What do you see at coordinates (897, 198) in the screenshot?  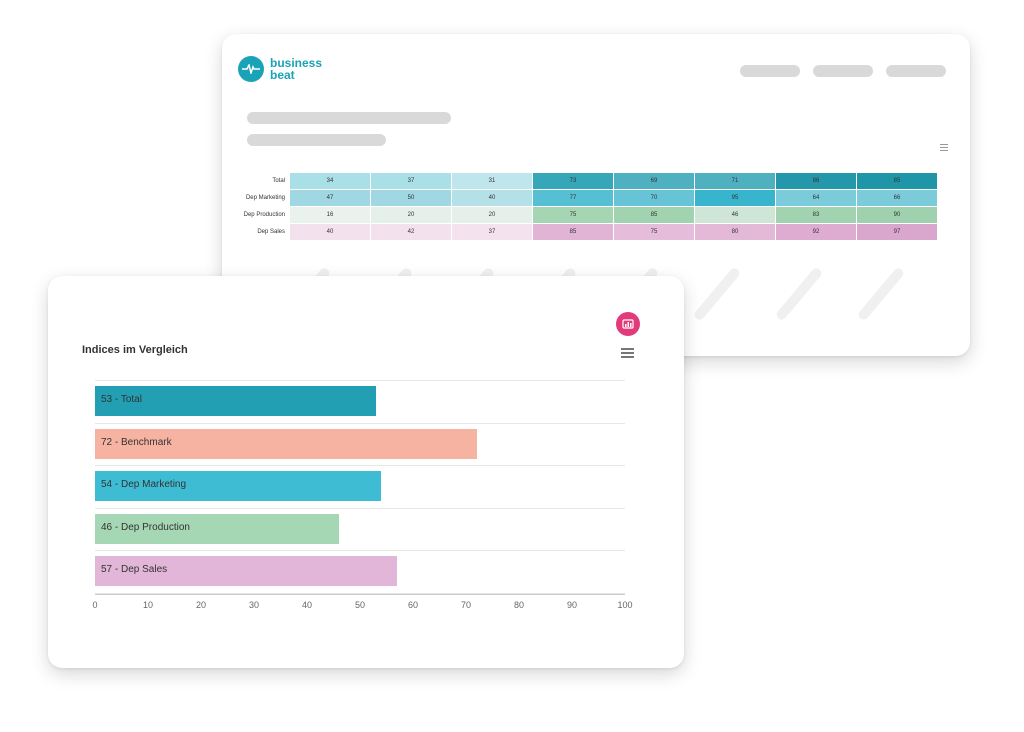 I see `heatmap-cell: 66` at bounding box center [897, 198].